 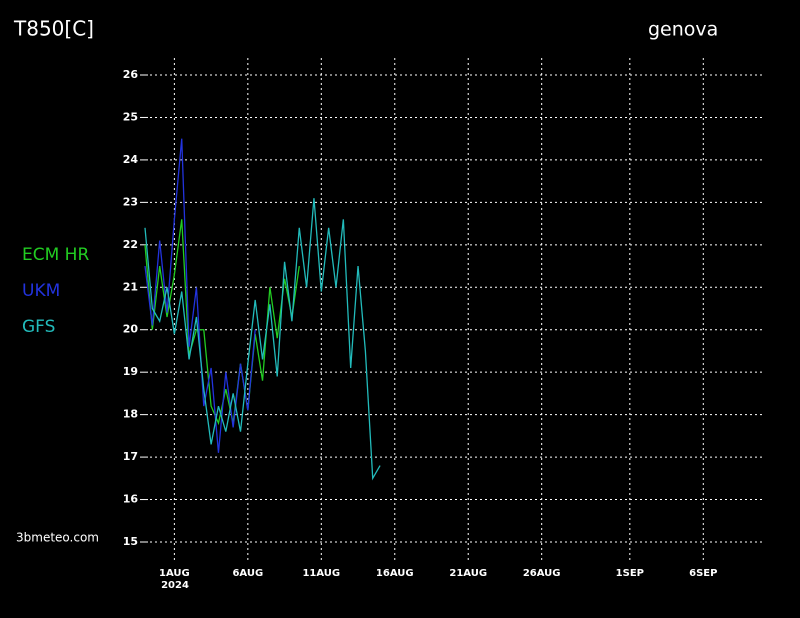 I want to click on x-tick-label: 1SEP, so click(x=630, y=573).